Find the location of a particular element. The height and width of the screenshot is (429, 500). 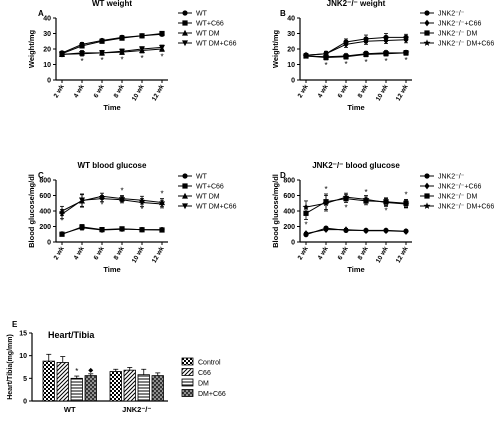

legend-swatch is located at coordinates (187, 361).